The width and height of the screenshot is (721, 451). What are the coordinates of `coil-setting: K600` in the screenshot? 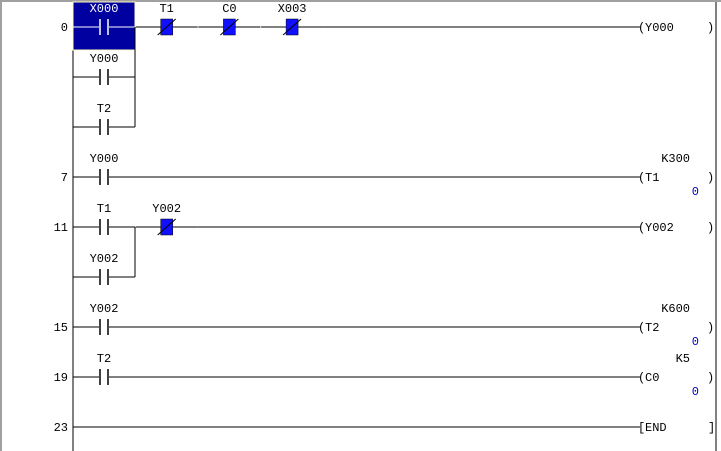 It's located at (675, 309).